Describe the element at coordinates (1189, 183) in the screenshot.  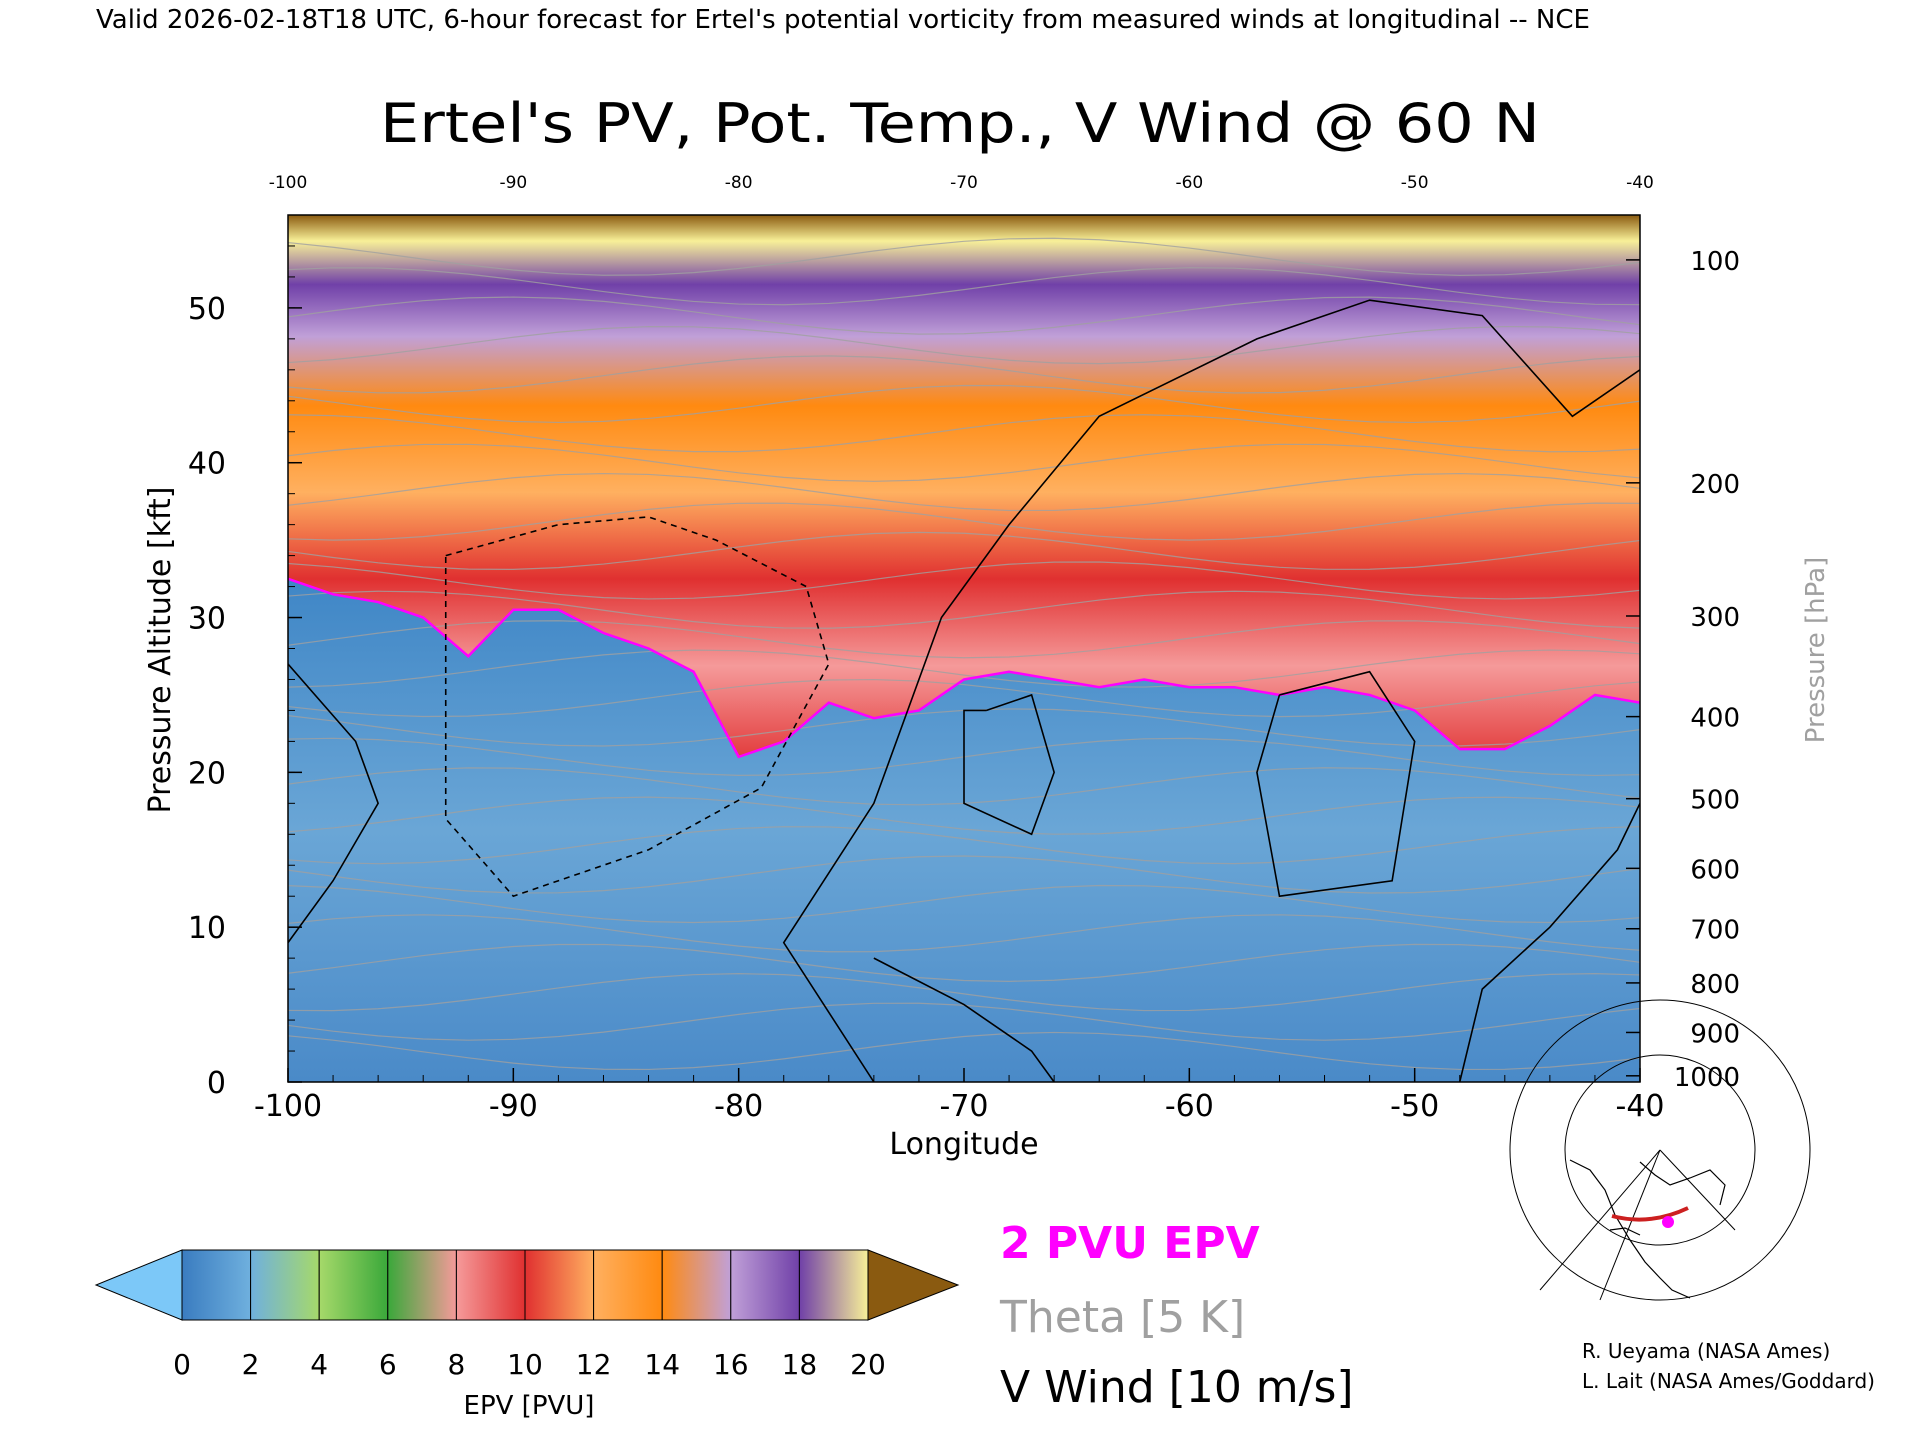
I see `x-top-tick-label: -60` at that location.